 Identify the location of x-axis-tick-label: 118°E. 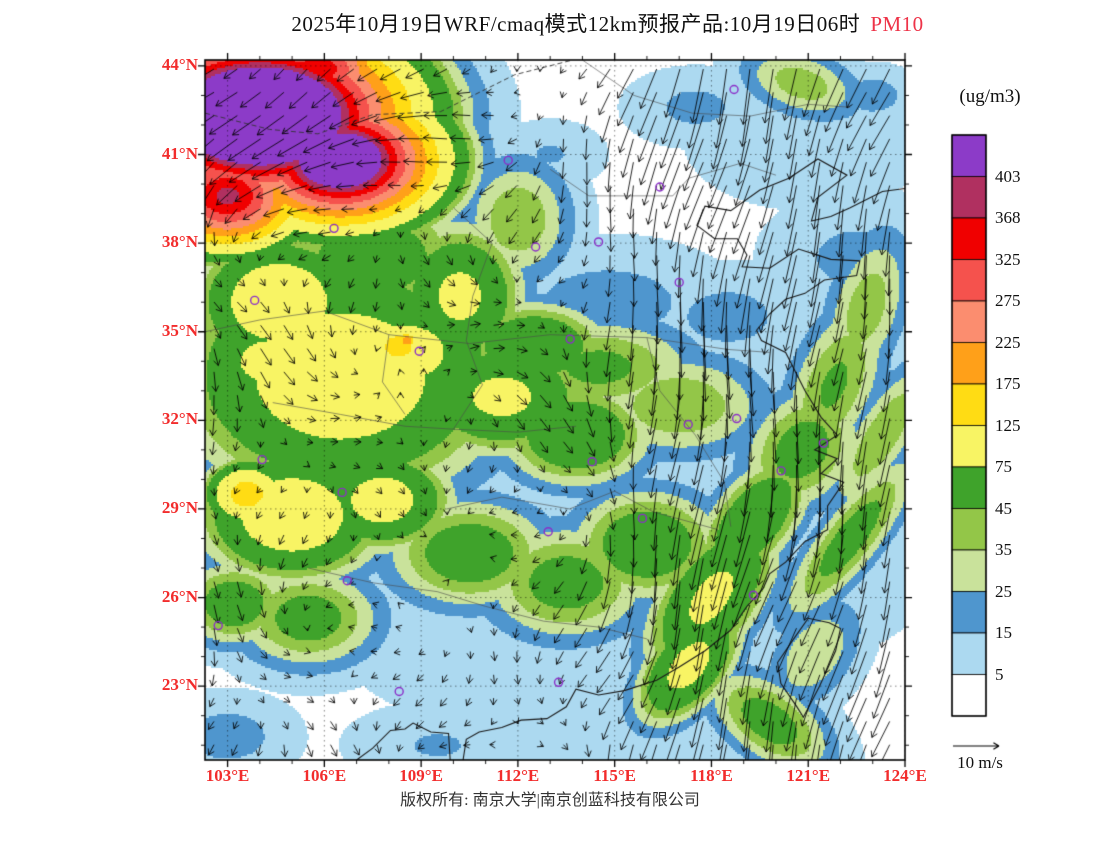
(711, 775).